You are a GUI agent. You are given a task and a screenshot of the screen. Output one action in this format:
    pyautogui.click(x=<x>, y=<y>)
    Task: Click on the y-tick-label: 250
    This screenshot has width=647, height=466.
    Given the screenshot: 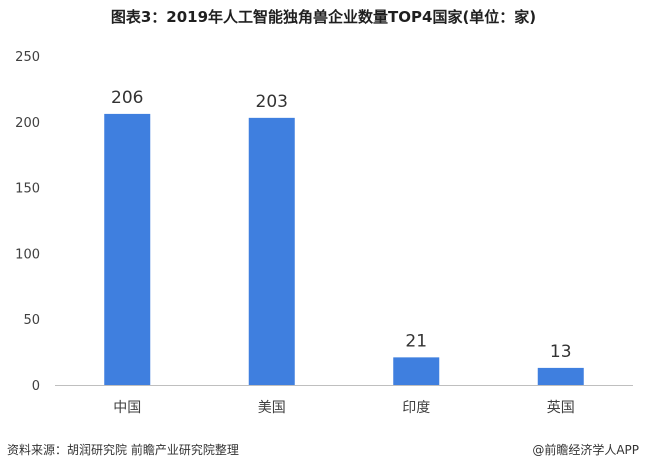 What is the action you would take?
    pyautogui.click(x=27, y=57)
    